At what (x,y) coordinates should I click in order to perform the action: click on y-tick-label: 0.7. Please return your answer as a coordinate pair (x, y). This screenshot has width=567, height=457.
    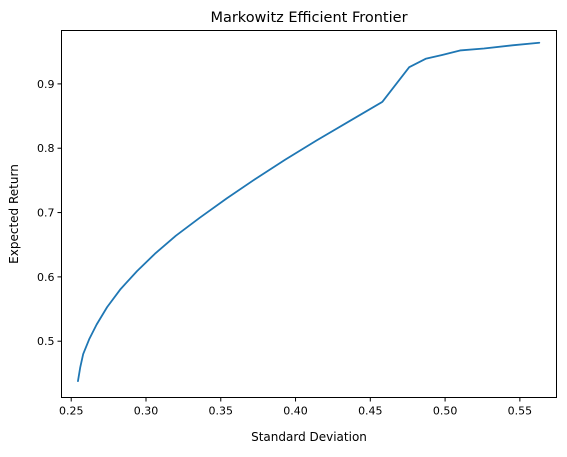
    Looking at the image, I should click on (46, 213).